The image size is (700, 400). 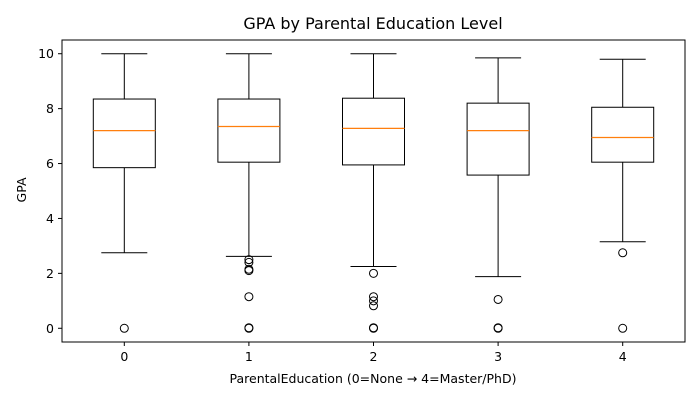 What do you see at coordinates (50, 218) in the screenshot?
I see `y-tick-label-4: 4` at bounding box center [50, 218].